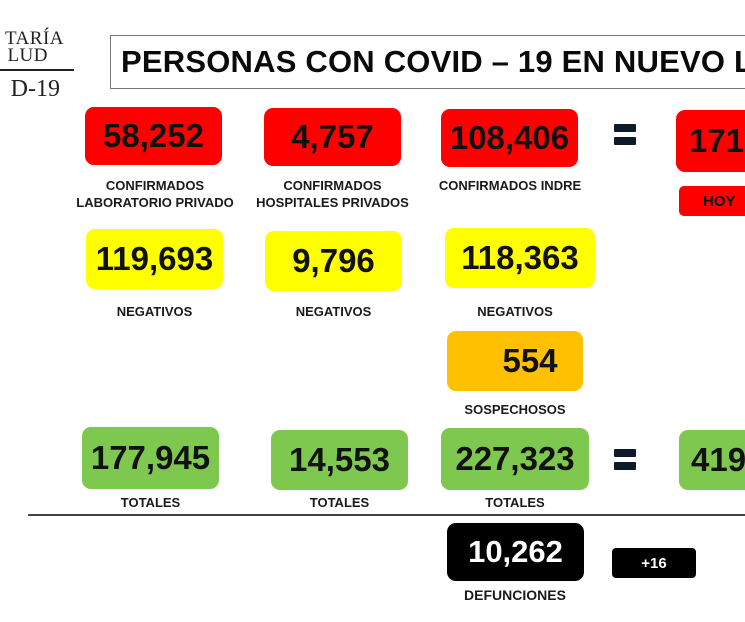 The width and height of the screenshot is (745, 622). Describe the element at coordinates (154, 311) in the screenshot. I see `negatives-lab-privado-label: NEGATIVOS` at that location.